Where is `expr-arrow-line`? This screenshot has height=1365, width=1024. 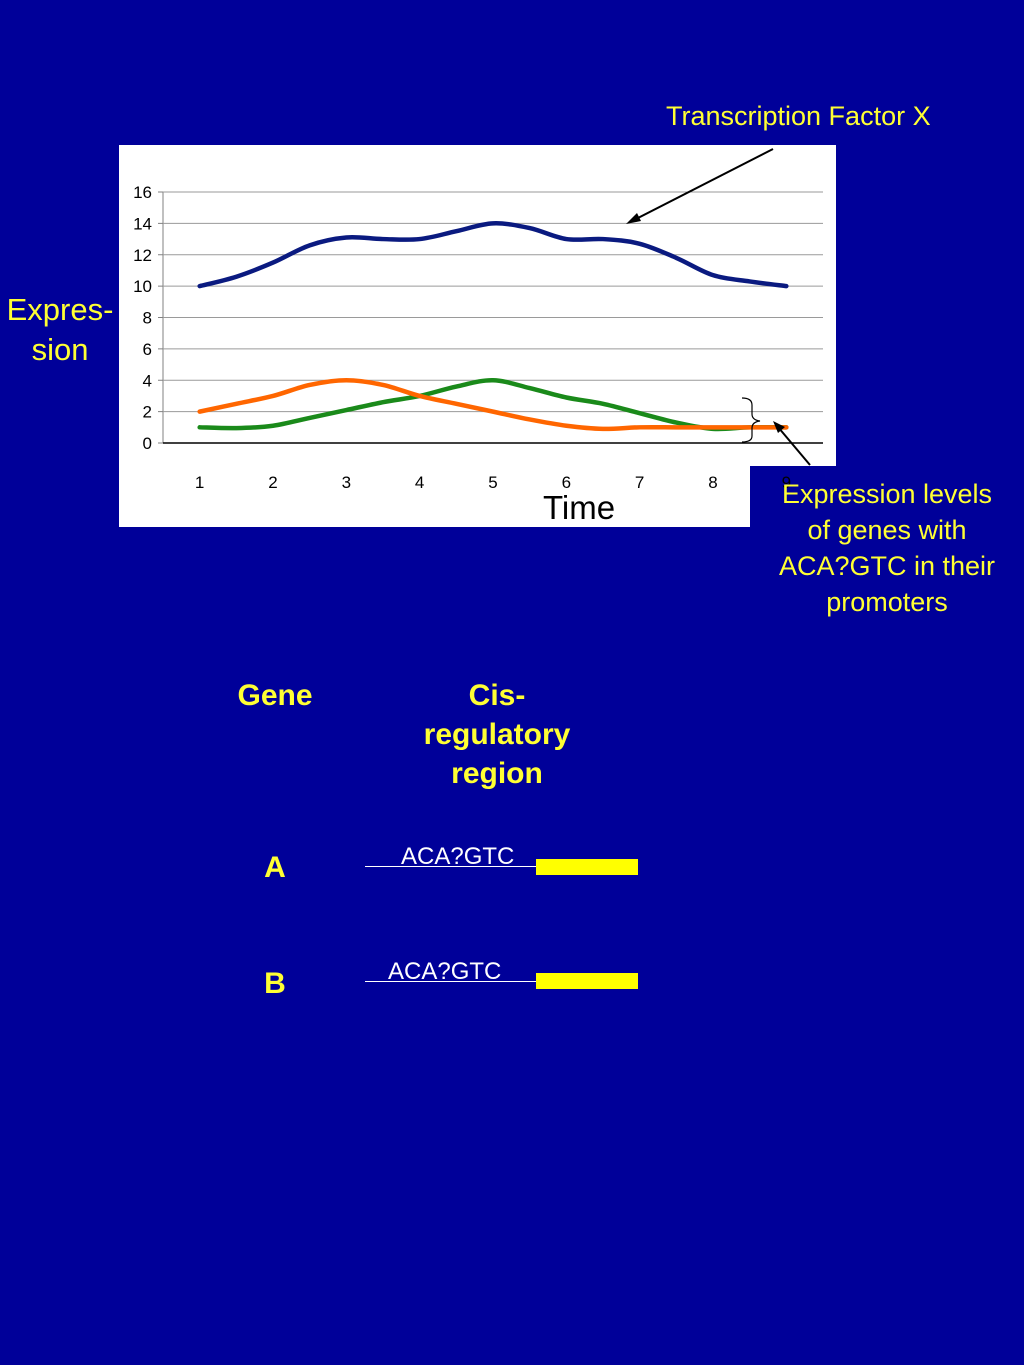
expr-arrow-line is located at coordinates (794, 446).